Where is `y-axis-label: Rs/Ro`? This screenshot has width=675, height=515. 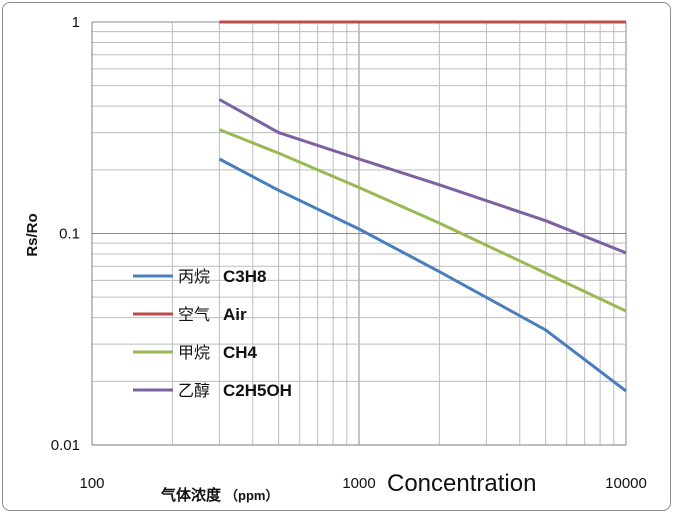
y-axis-label: Rs/Ro is located at coordinates (32, 234).